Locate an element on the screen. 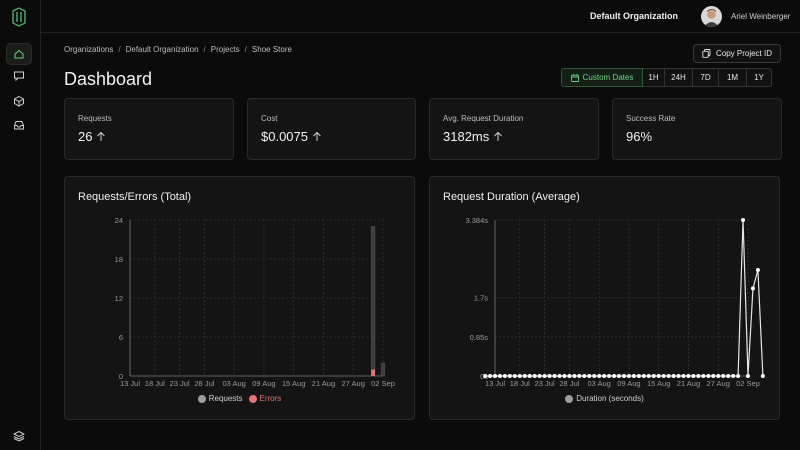 The image size is (800, 450). range-24h-button: 24H is located at coordinates (679, 77).